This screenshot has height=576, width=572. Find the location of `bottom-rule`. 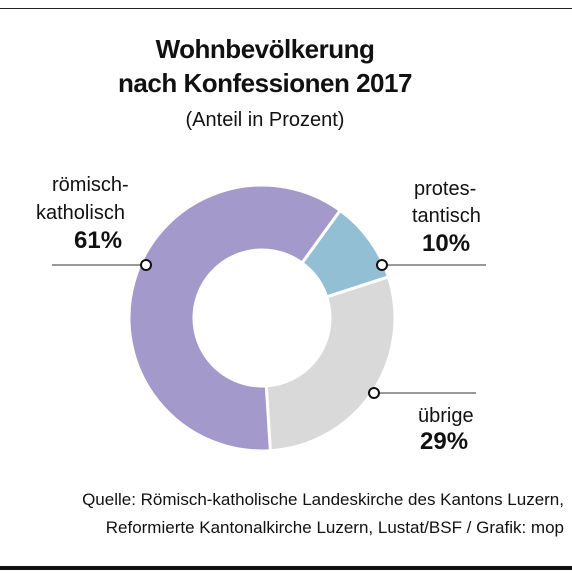

bottom-rule is located at coordinates (286, 568).